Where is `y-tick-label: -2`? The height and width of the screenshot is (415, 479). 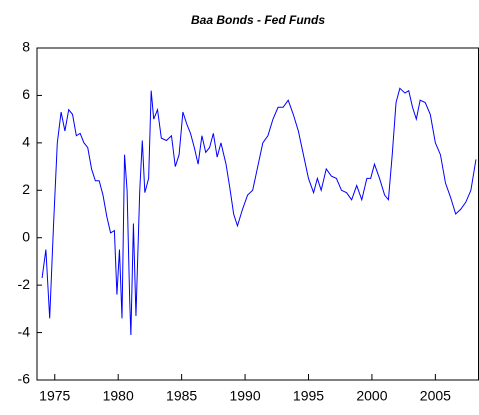 y-tick-label: -2 is located at coordinates (24, 284).